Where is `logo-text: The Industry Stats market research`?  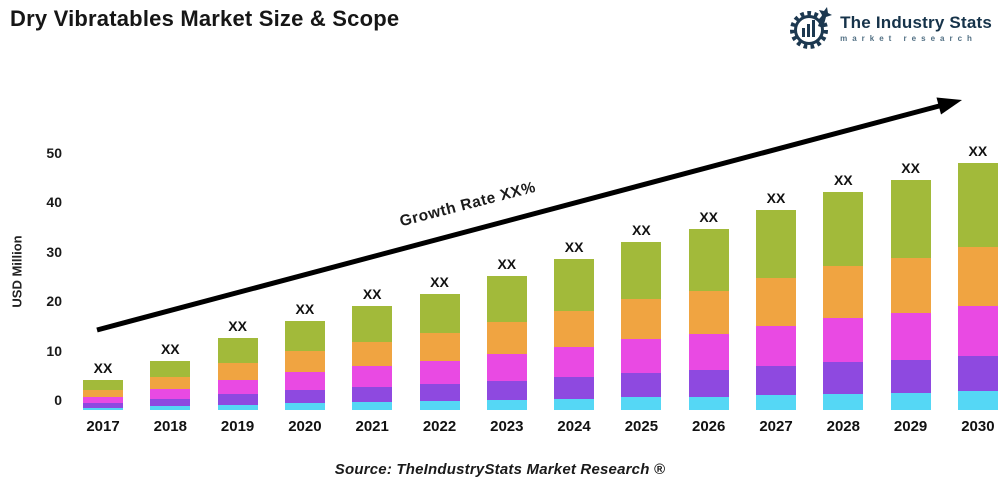
logo-text: The Industry Stats market research is located at coordinates (916, 28).